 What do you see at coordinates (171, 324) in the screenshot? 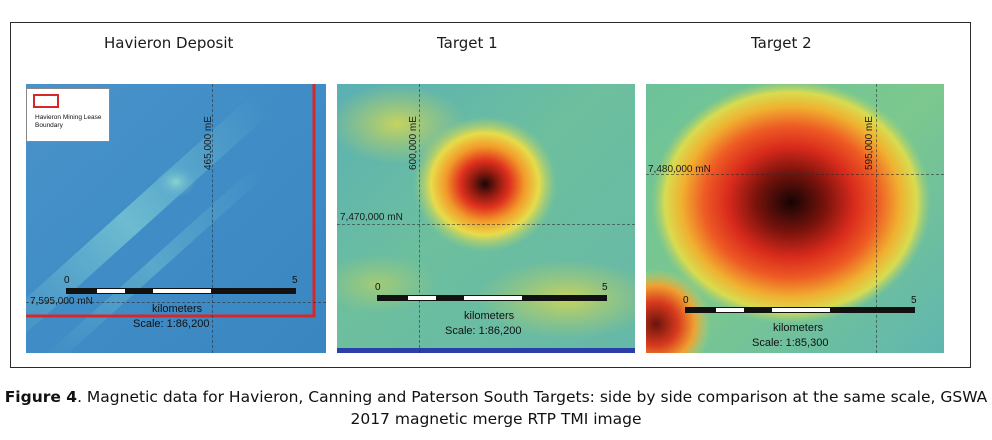
I see `scale-ratio-havieron: Scale: 1:86,200` at bounding box center [171, 324].